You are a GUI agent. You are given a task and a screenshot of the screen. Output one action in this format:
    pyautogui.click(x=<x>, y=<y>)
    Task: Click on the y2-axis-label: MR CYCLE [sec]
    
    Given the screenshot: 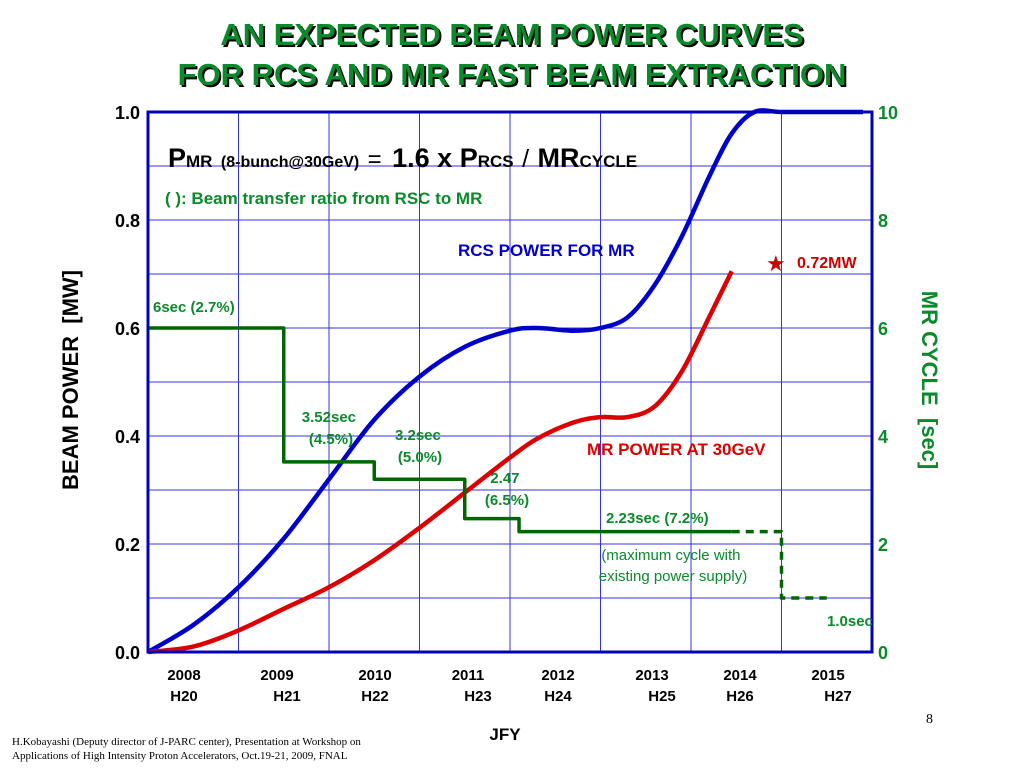 What is the action you would take?
    pyautogui.click(x=929, y=380)
    